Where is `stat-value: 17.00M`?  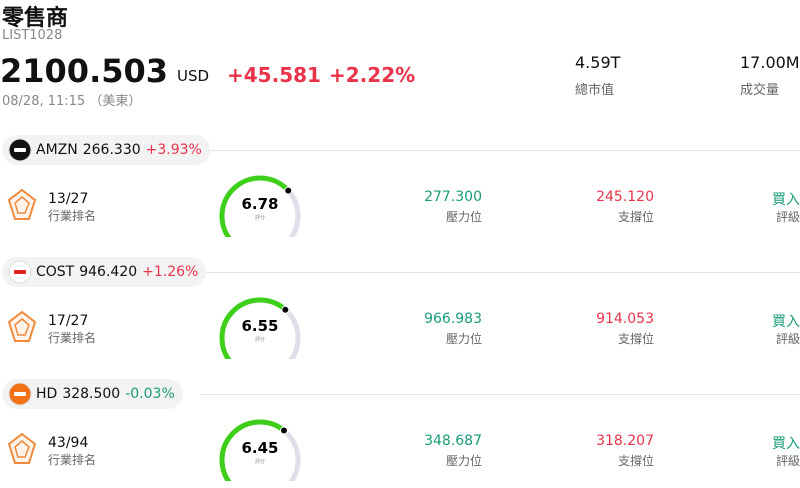
stat-value: 17.00M is located at coordinates (770, 62).